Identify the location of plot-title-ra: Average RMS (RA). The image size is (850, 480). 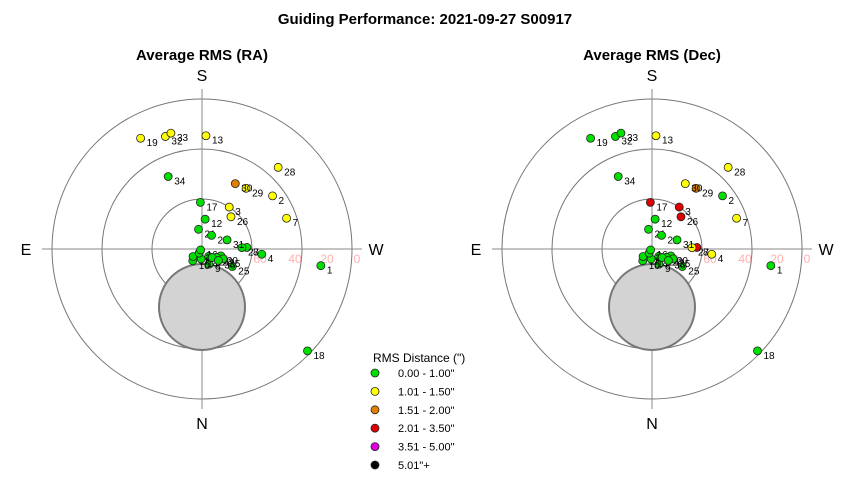
(202, 55).